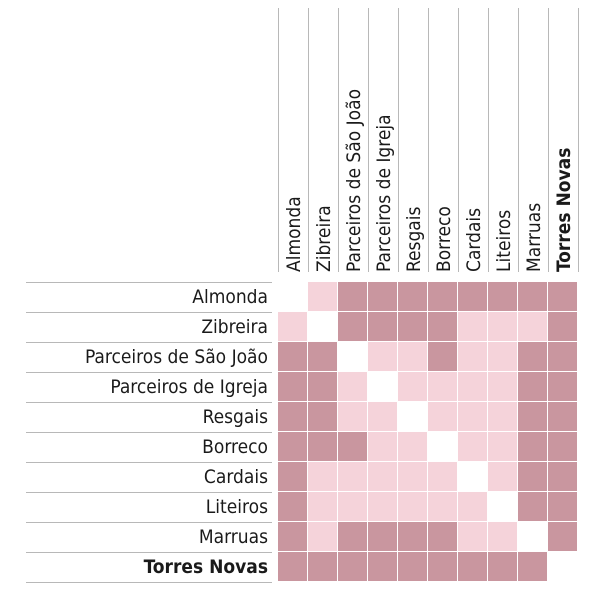  What do you see at coordinates (323, 140) in the screenshot?
I see `column-header: Zibreira` at bounding box center [323, 140].